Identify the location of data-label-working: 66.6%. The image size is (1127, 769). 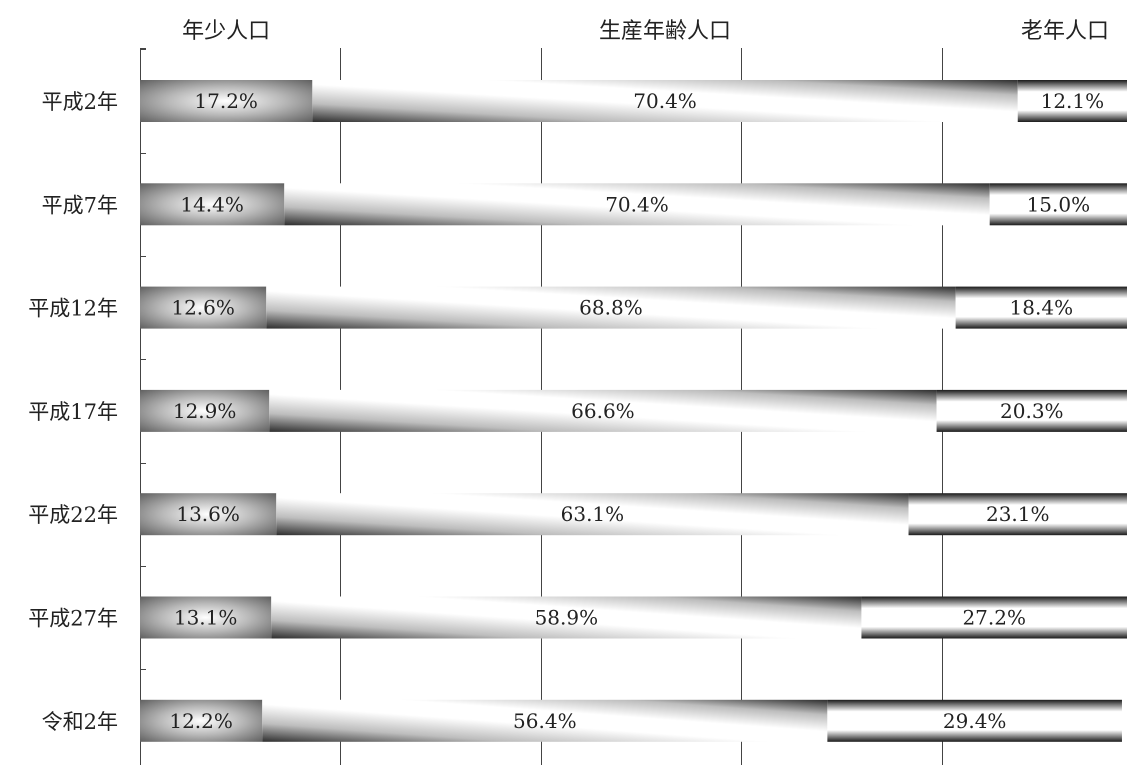
(603, 411).